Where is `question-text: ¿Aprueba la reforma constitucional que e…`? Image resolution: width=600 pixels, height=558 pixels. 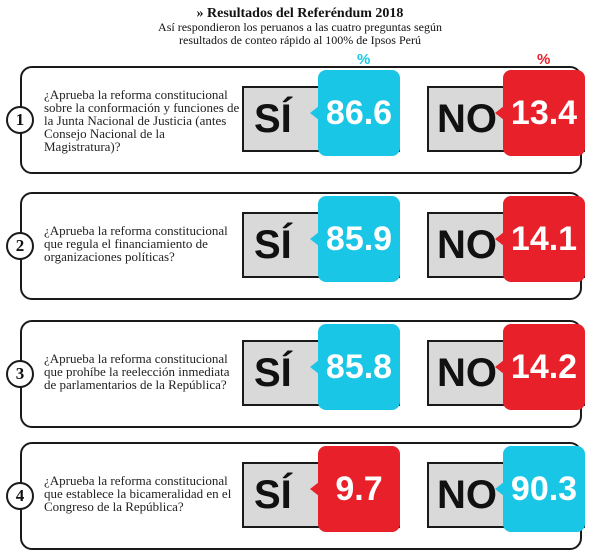
question-text: ¿Aprueba la reforma constitucional que e… is located at coordinates (138, 493).